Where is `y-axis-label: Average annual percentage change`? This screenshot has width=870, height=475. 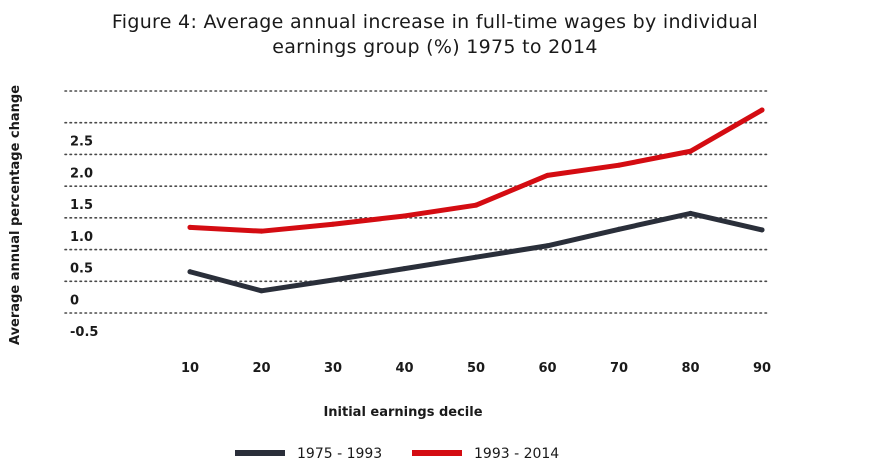 y-axis-label: Average annual percentage change is located at coordinates (15, 215).